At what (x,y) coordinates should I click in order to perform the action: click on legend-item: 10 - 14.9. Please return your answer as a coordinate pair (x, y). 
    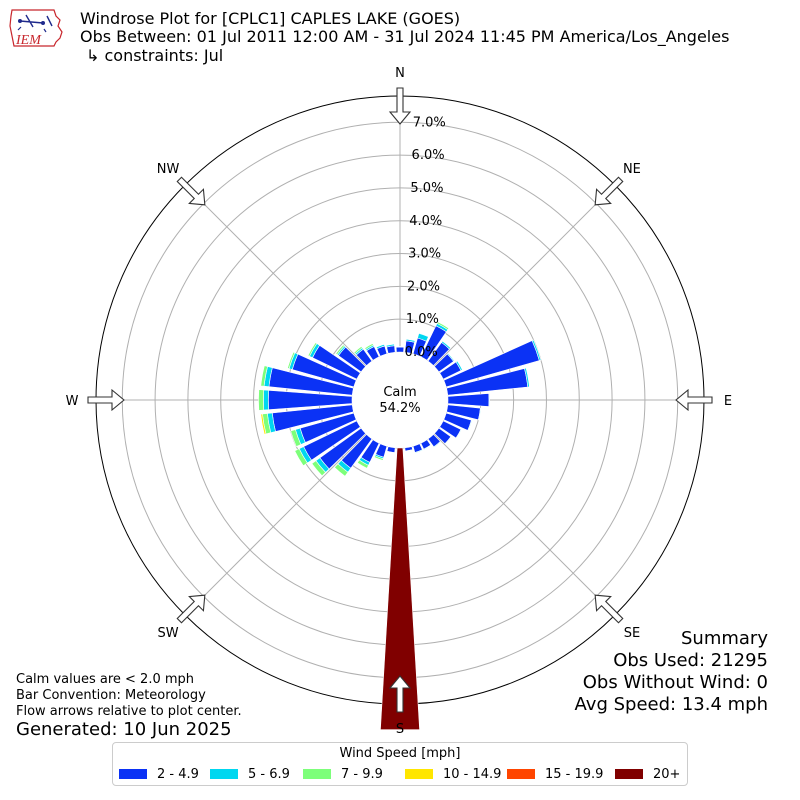
    Looking at the image, I should click on (453, 774).